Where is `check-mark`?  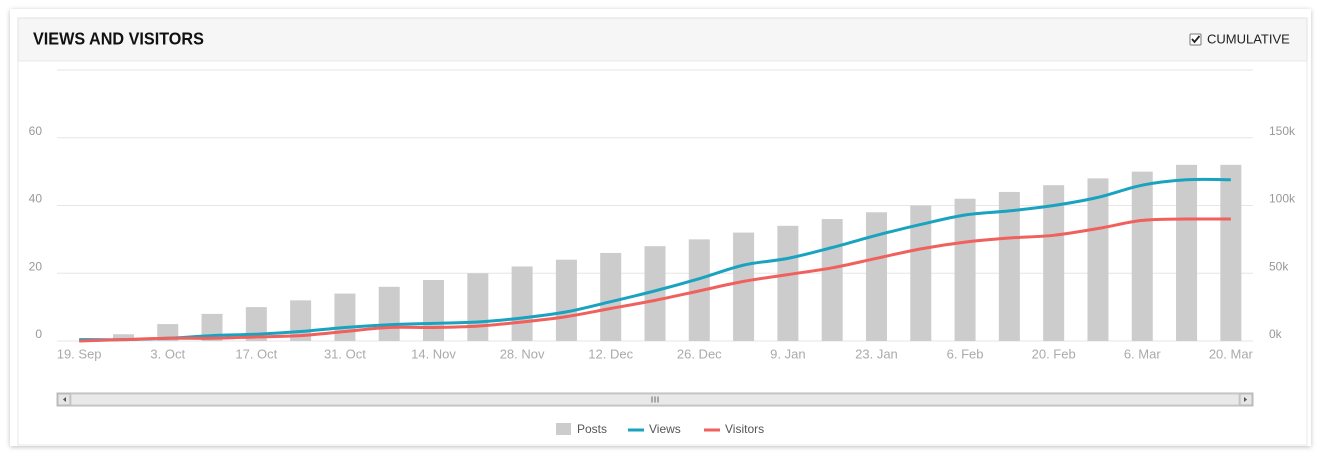 check-mark is located at coordinates (1196, 39).